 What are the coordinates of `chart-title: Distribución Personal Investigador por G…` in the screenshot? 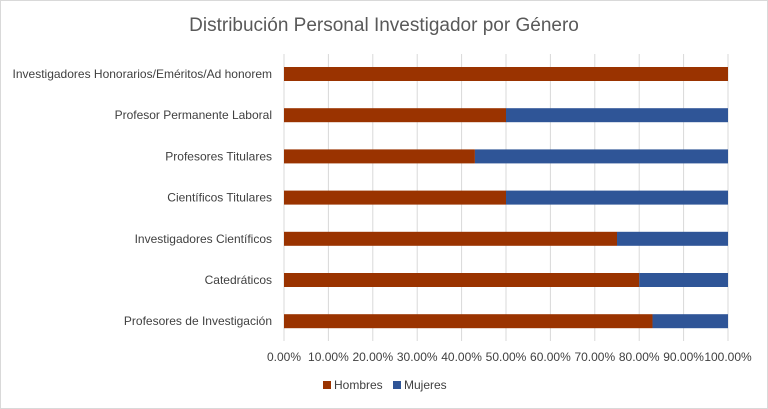 It's located at (384, 25).